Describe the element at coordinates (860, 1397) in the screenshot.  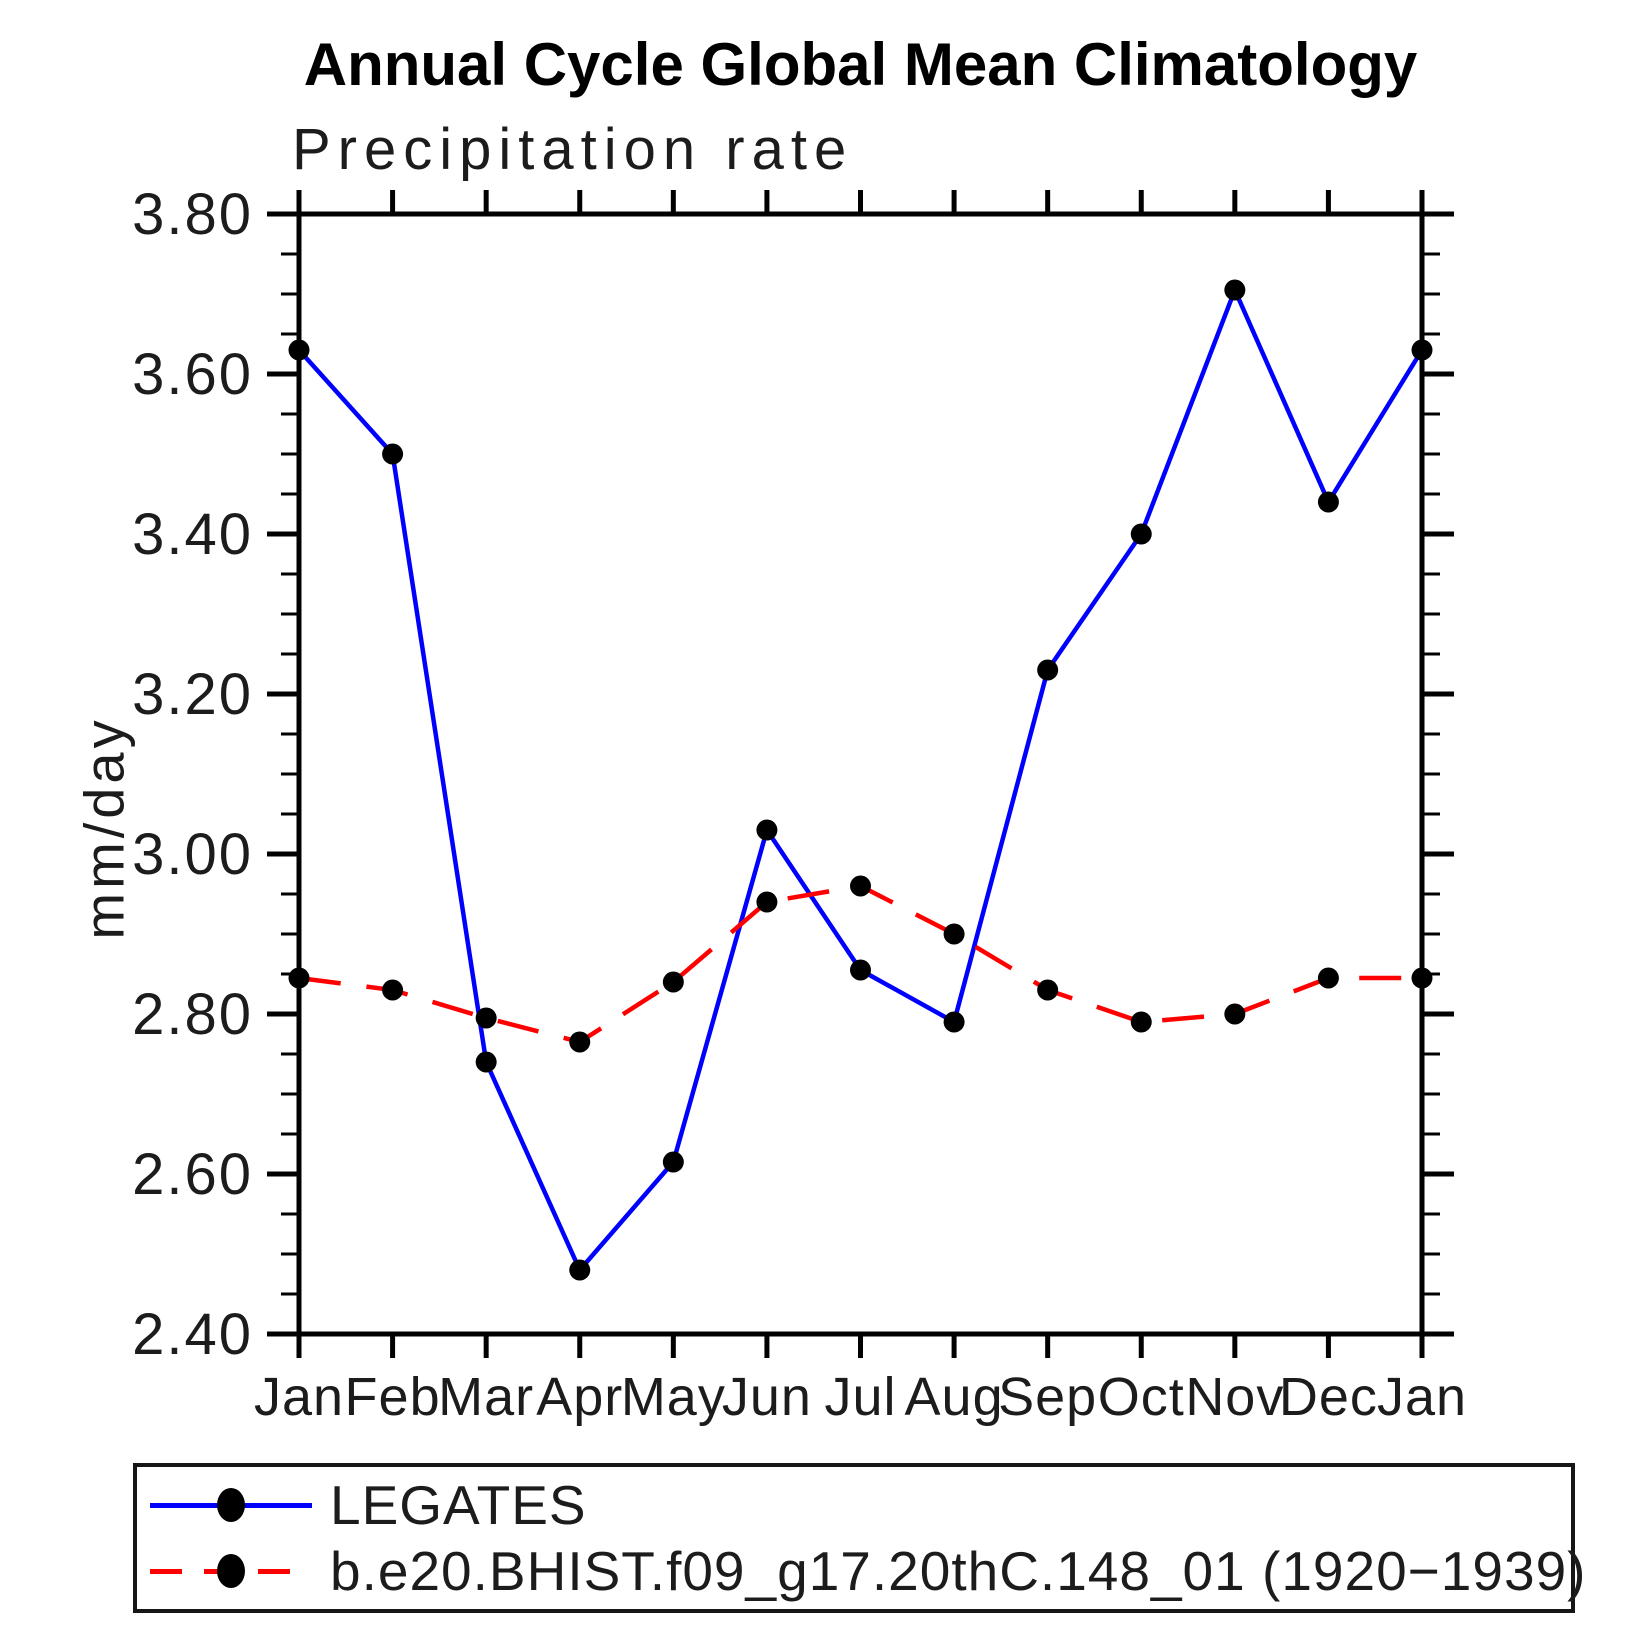
I see `x-tick-label: Jul` at that location.